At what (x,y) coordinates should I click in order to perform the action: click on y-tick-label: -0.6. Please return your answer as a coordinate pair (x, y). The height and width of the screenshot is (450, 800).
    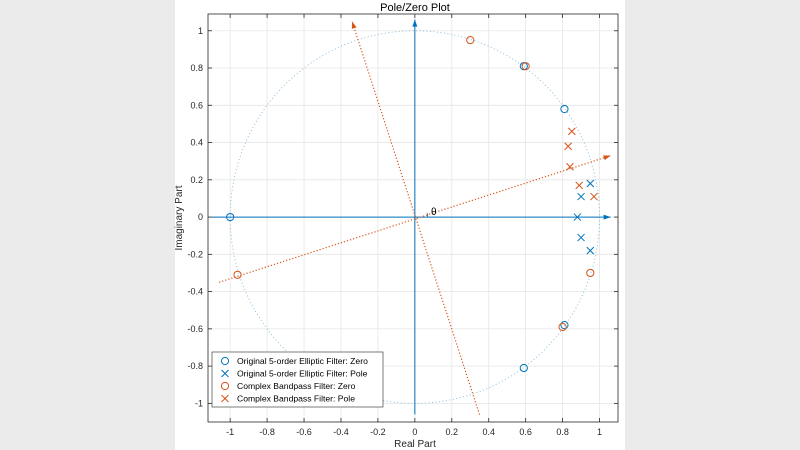
    Looking at the image, I should click on (195, 329).